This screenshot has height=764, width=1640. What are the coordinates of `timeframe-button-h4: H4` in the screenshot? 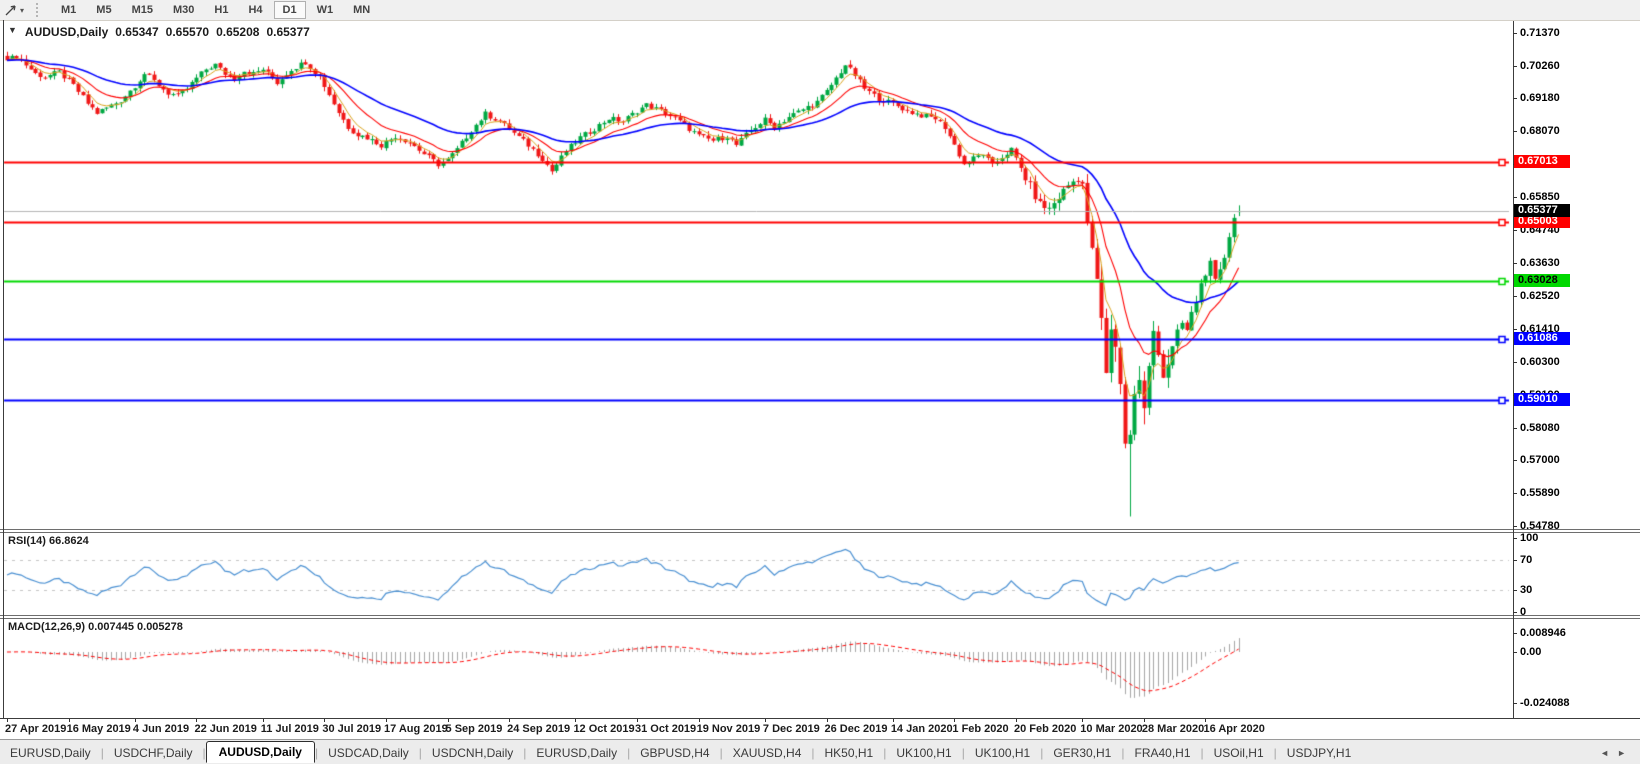 It's located at (255, 10).